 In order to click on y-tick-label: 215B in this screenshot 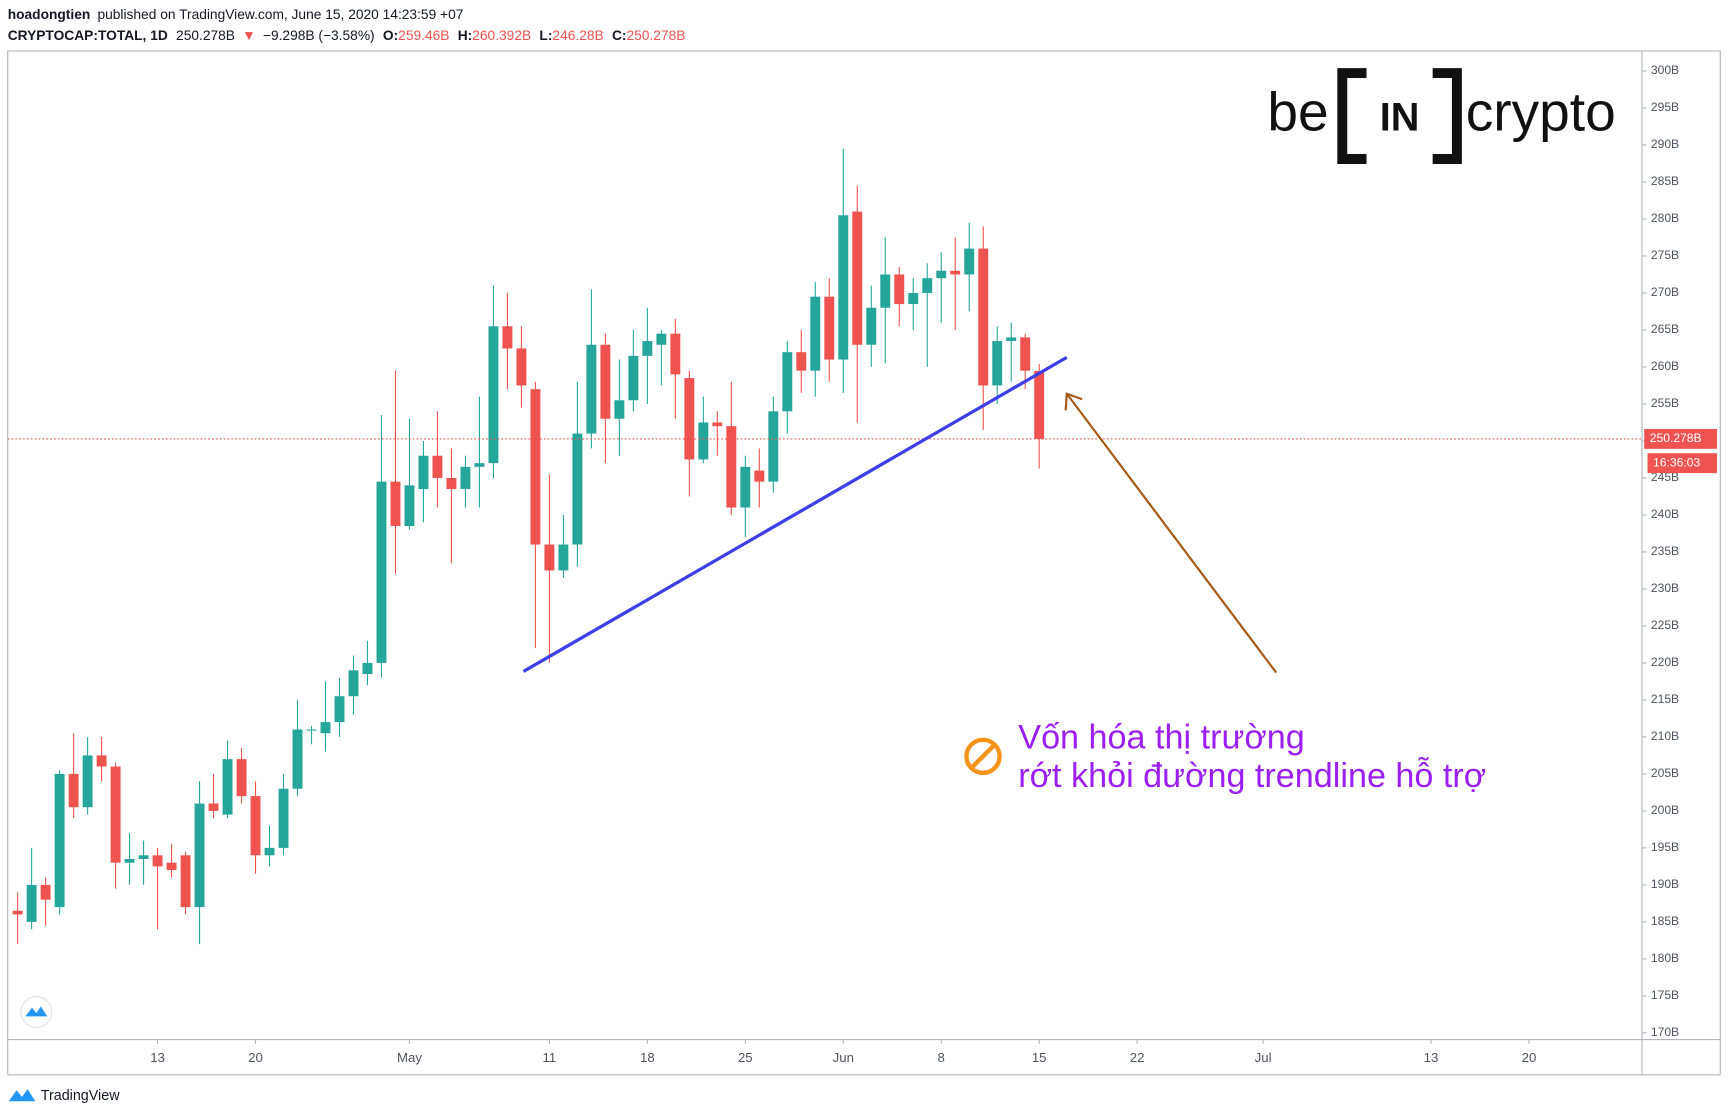, I will do `click(1665, 699)`.